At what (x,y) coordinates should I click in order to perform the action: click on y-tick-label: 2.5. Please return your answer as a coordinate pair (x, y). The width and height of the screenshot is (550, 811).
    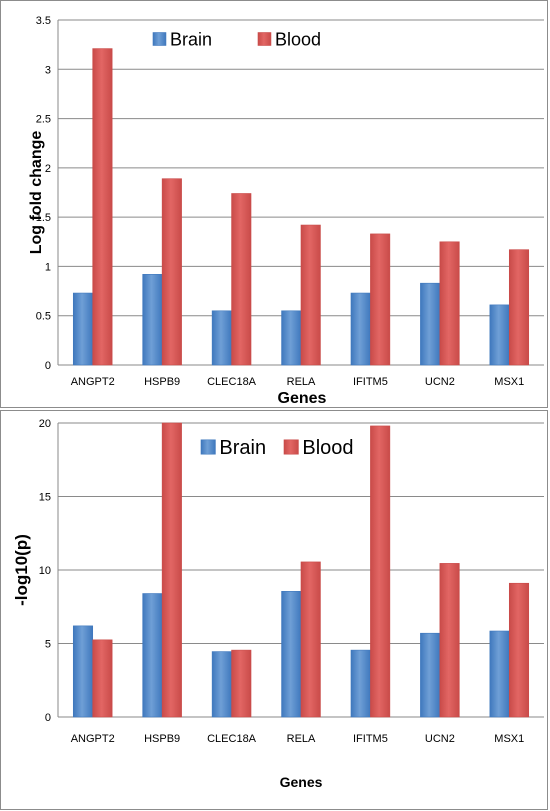
    Looking at the image, I should click on (43, 120).